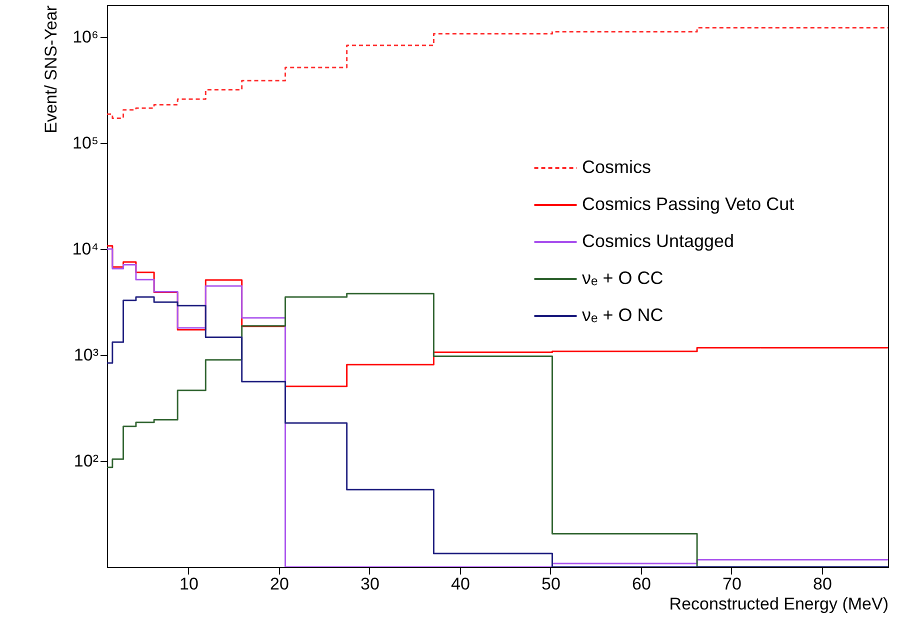 The height and width of the screenshot is (618, 899). I want to click on legend-label: Cosmics Passing Veto Cut, so click(688, 204).